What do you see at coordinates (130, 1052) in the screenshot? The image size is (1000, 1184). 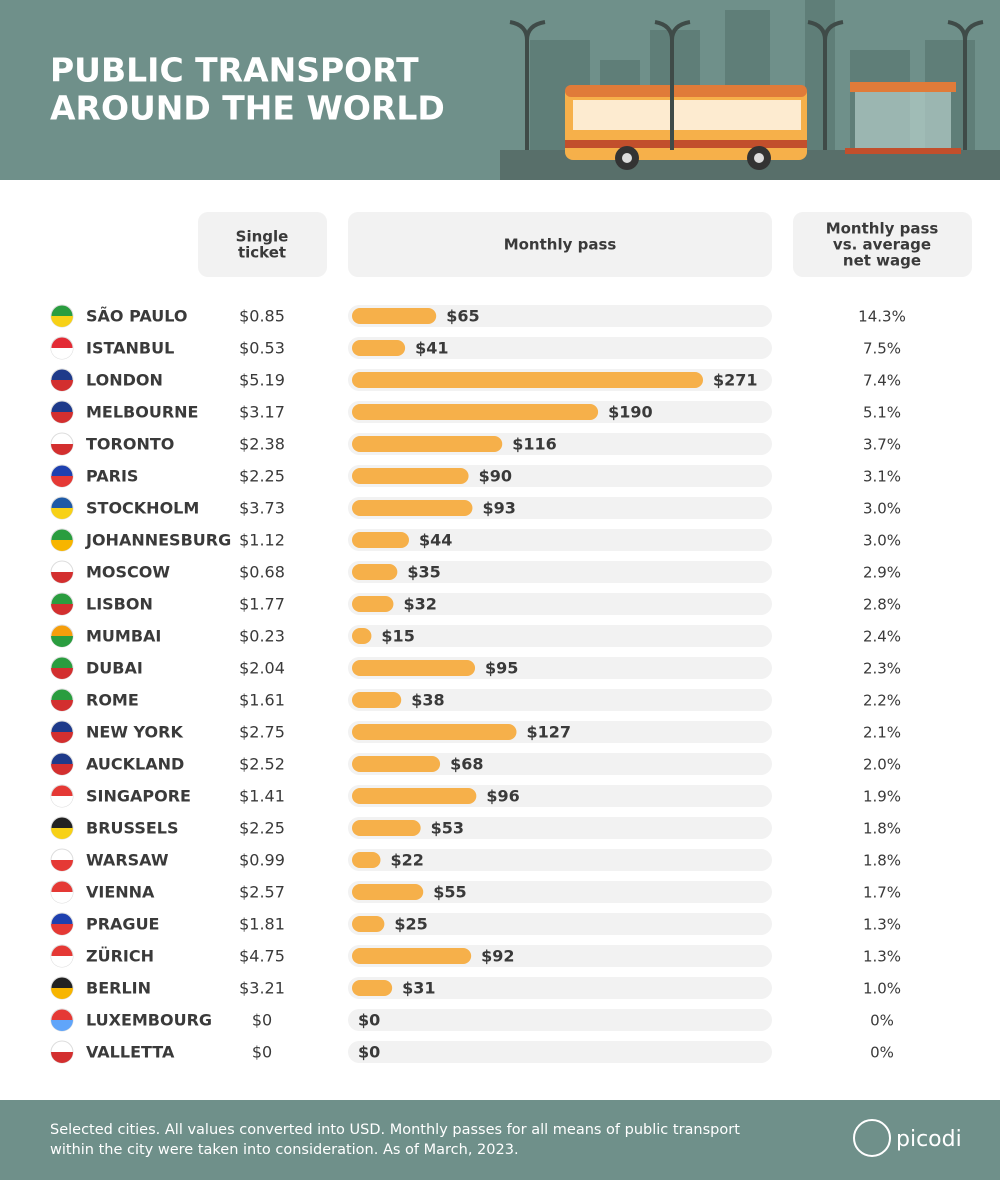 I see `city-name: VALLETTA` at bounding box center [130, 1052].